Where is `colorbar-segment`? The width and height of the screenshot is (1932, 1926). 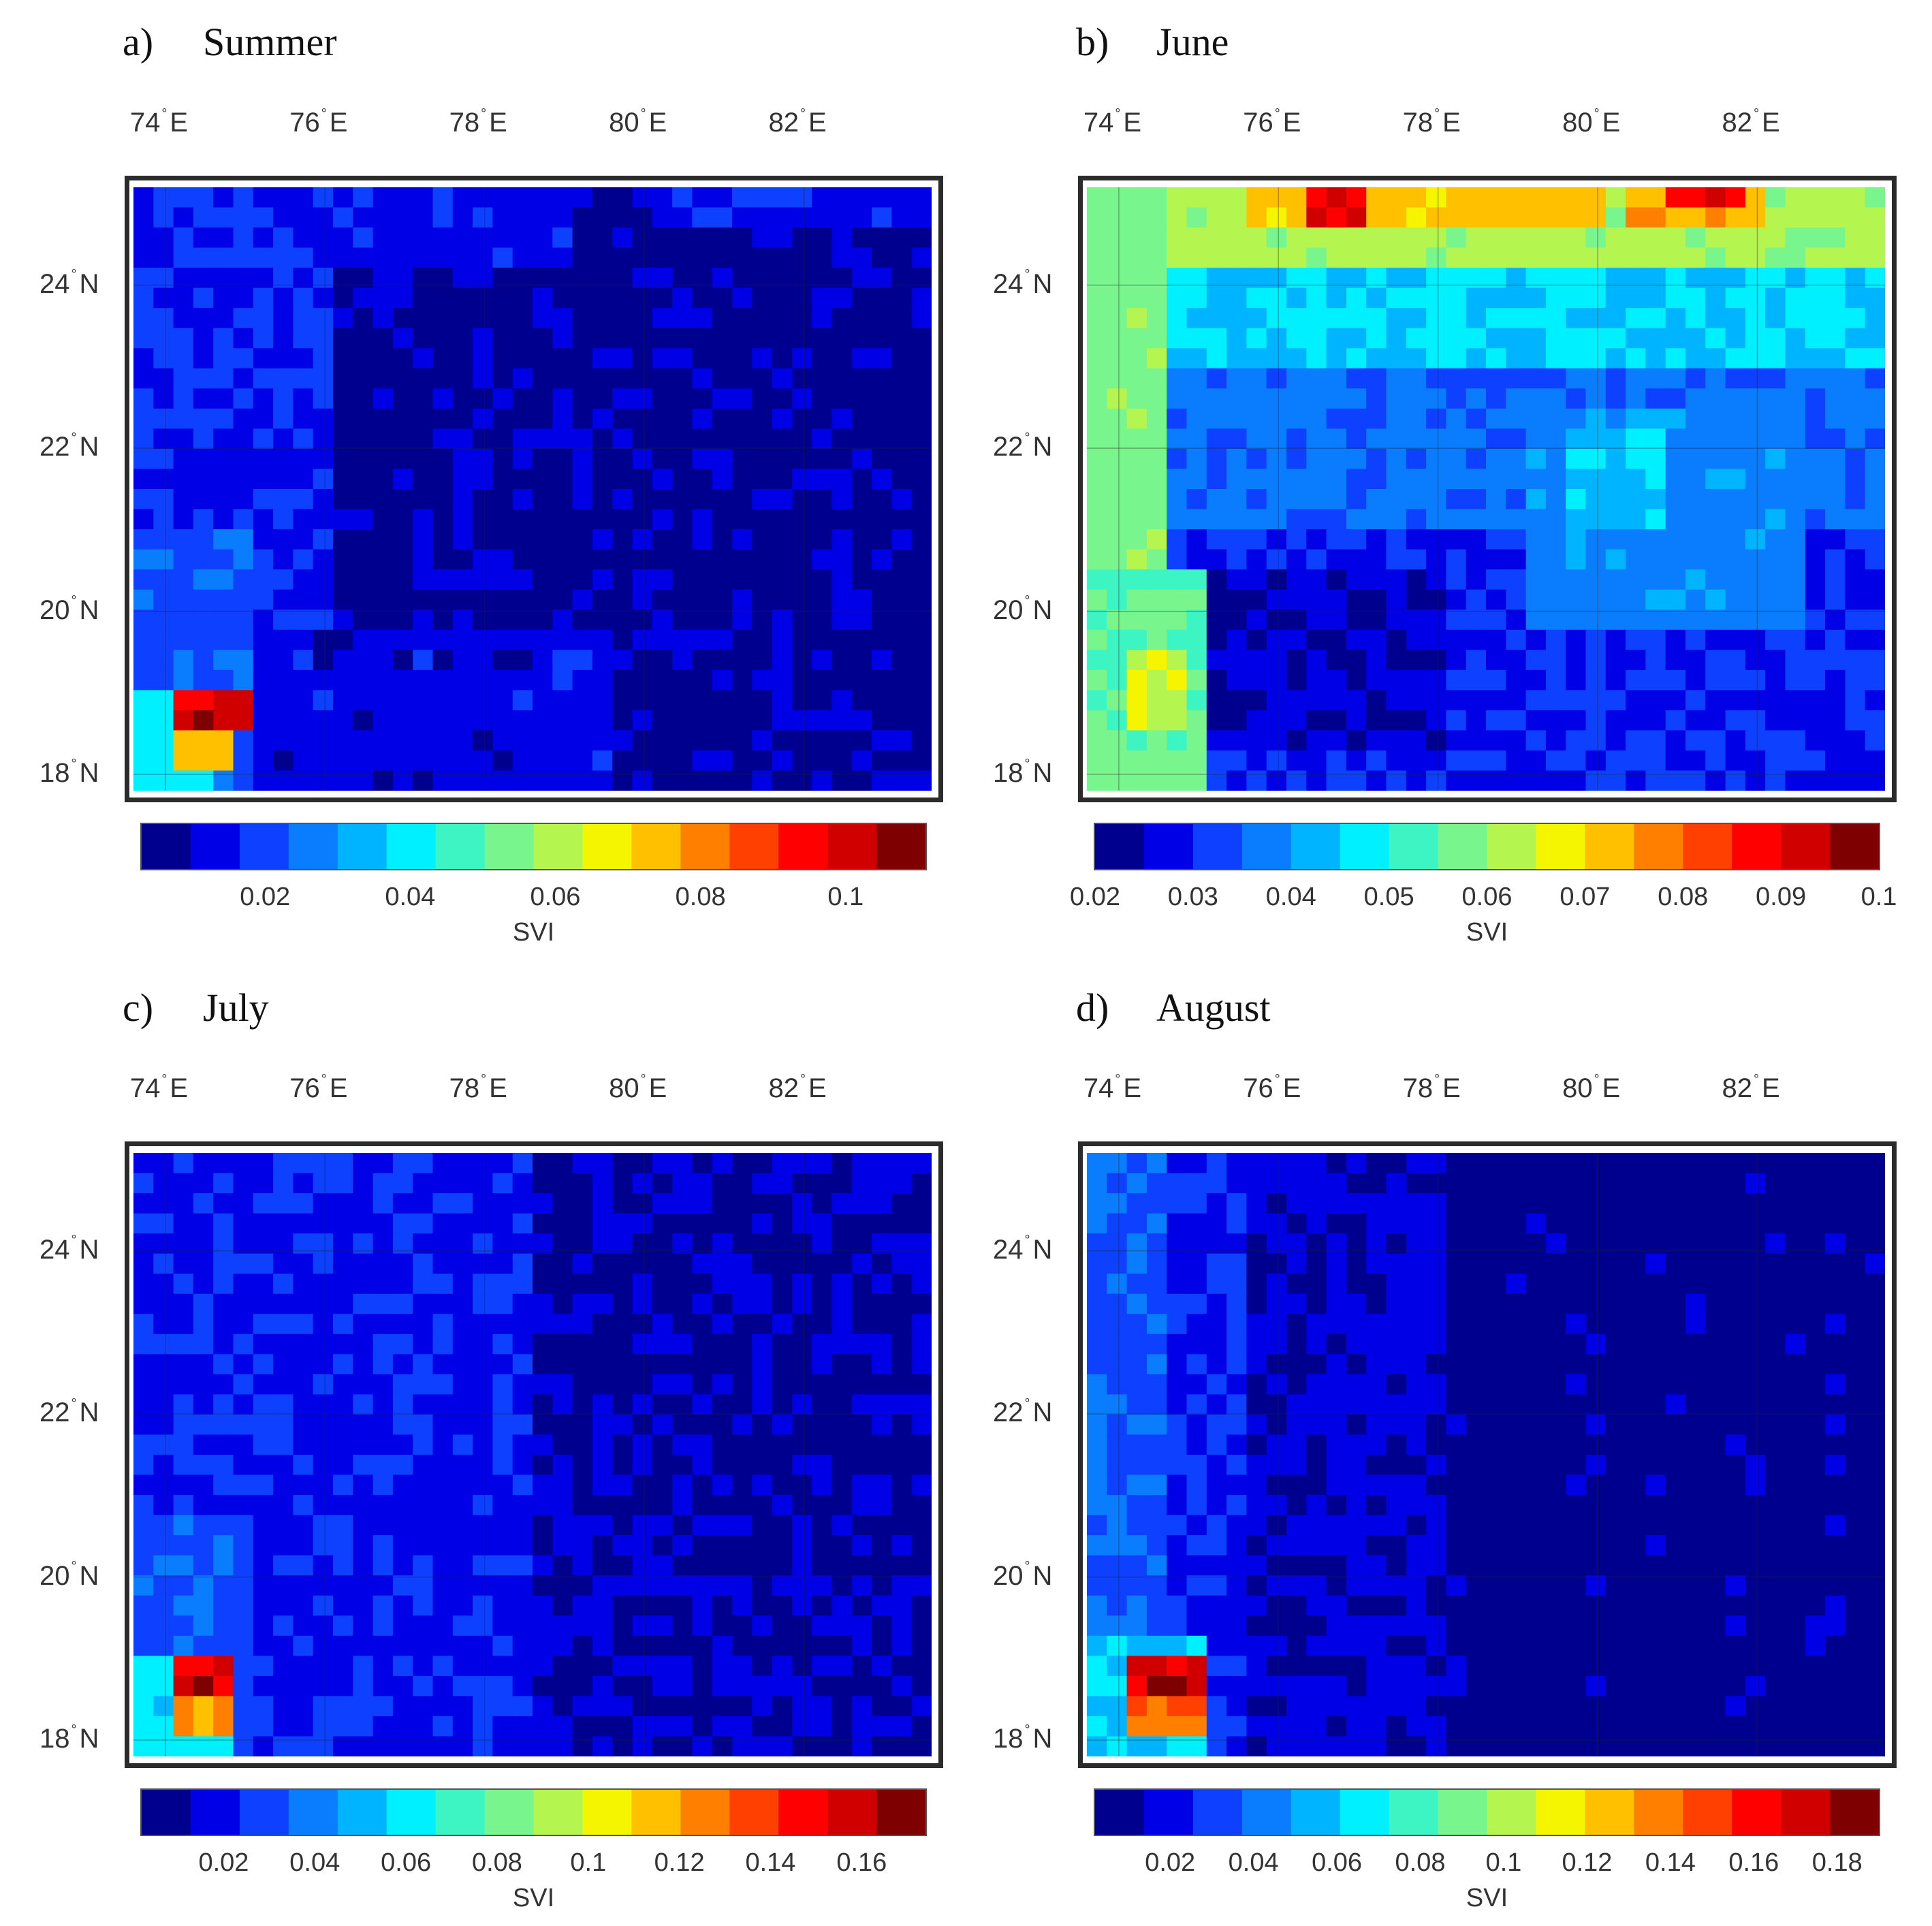 colorbar-segment is located at coordinates (460, 847).